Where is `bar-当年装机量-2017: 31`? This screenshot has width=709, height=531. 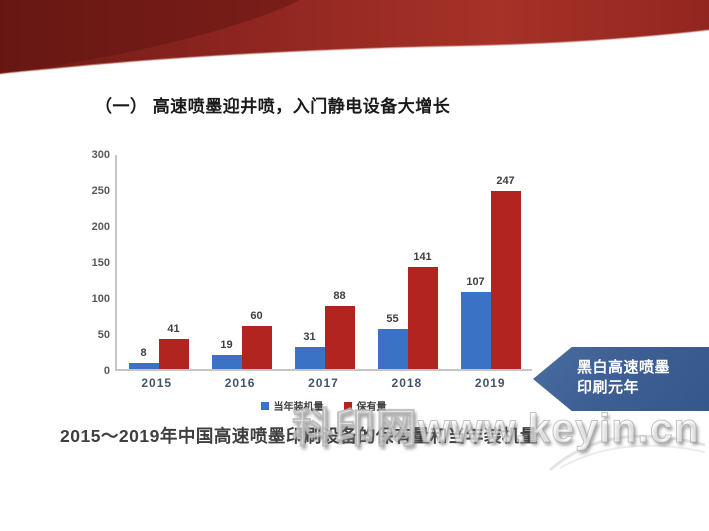
bar-当年装机量-2017: 31 is located at coordinates (309, 350).